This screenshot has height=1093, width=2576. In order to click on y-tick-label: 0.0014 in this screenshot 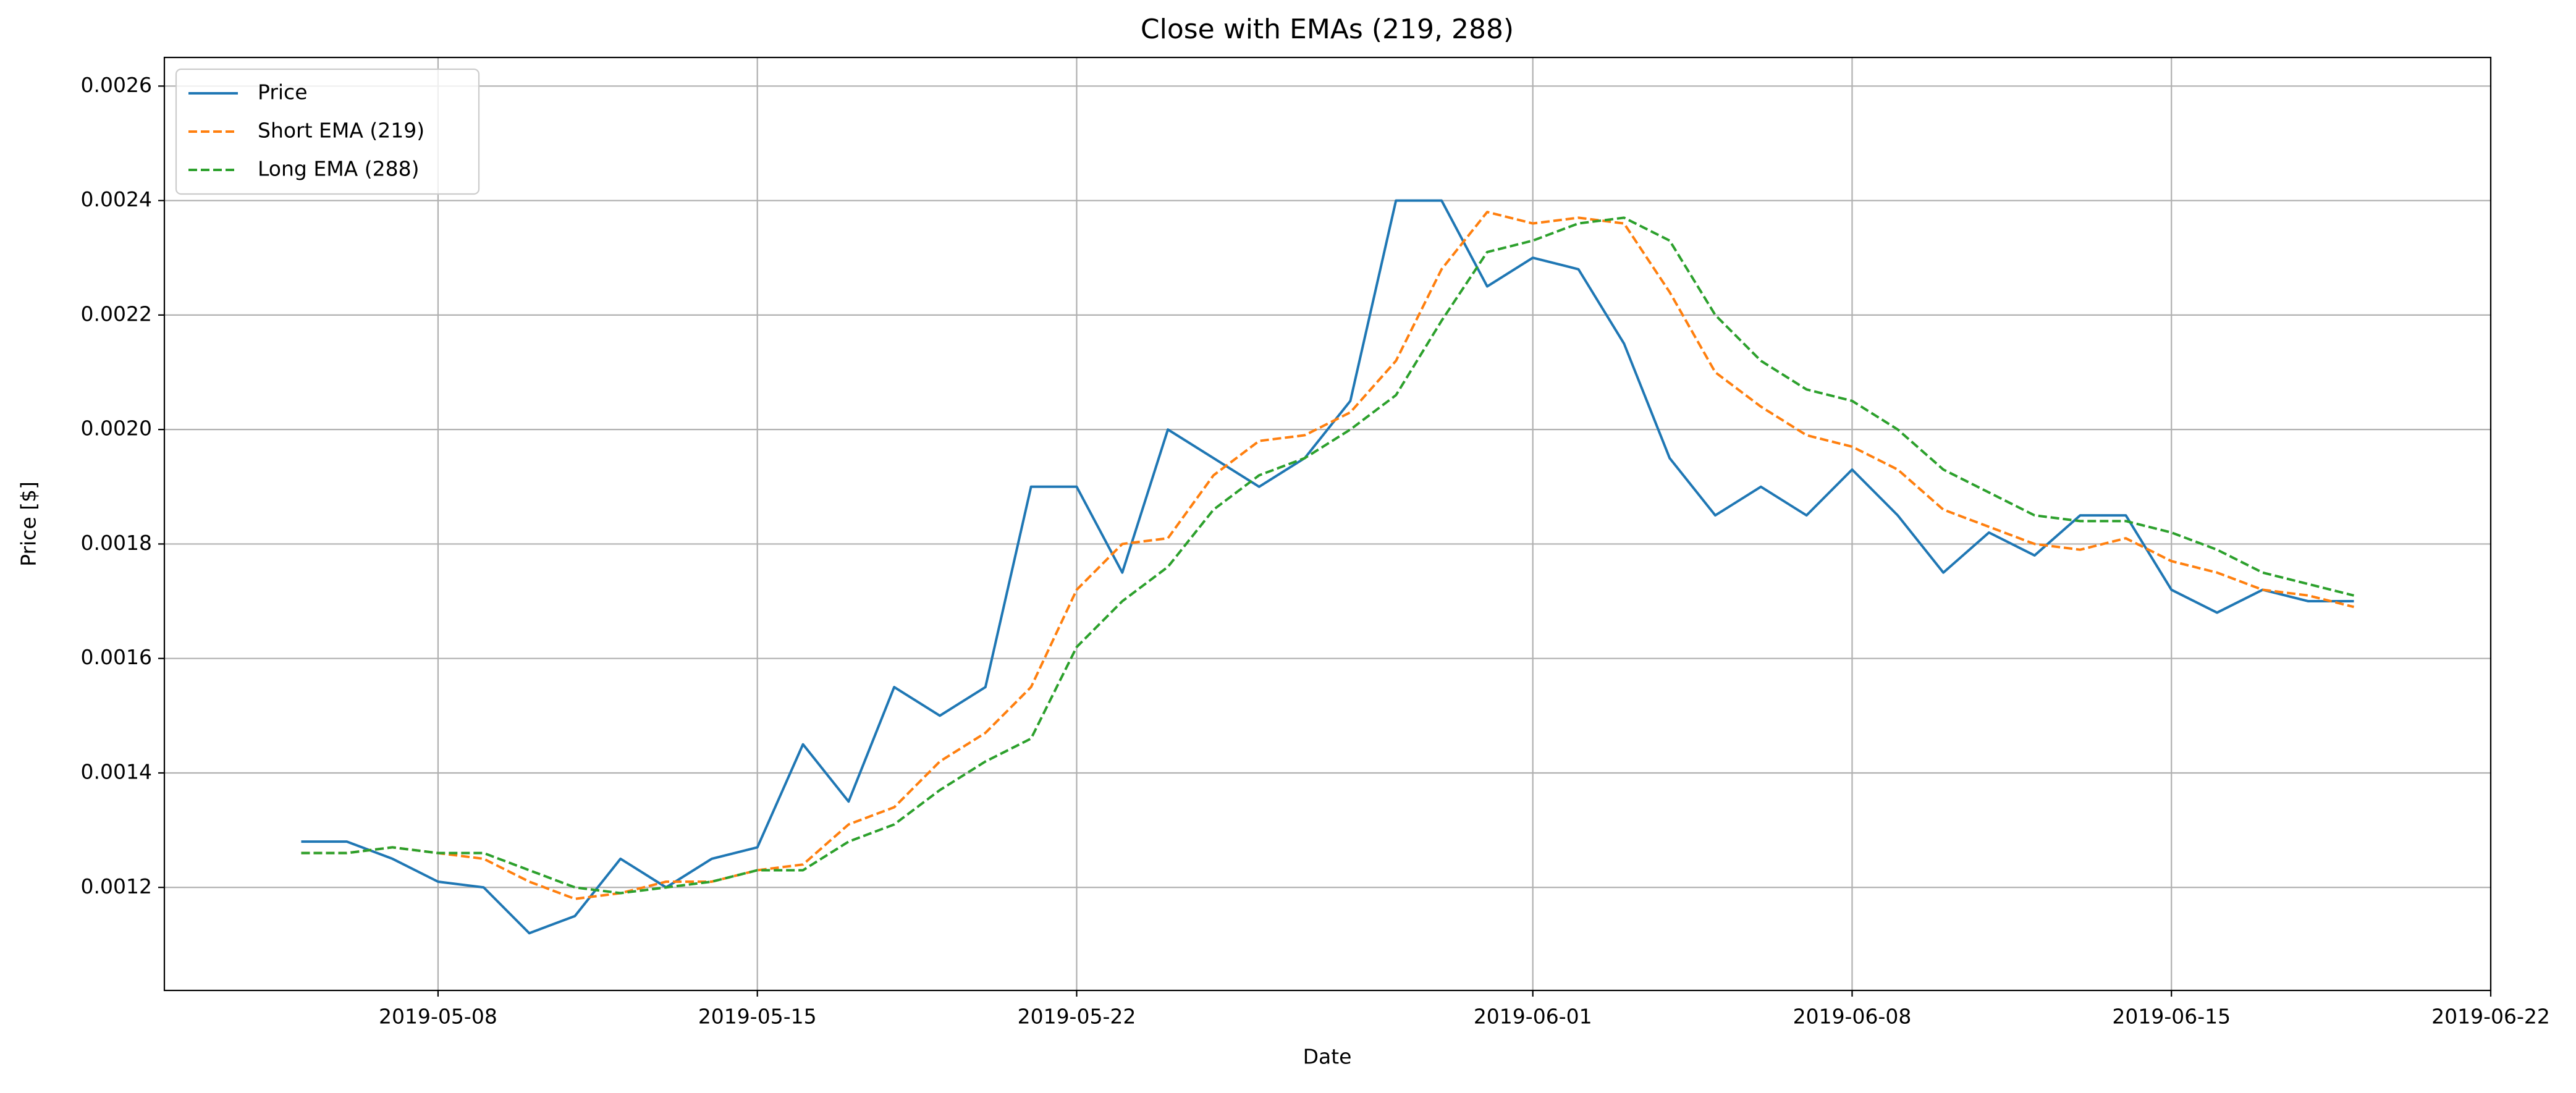, I will do `click(116, 771)`.